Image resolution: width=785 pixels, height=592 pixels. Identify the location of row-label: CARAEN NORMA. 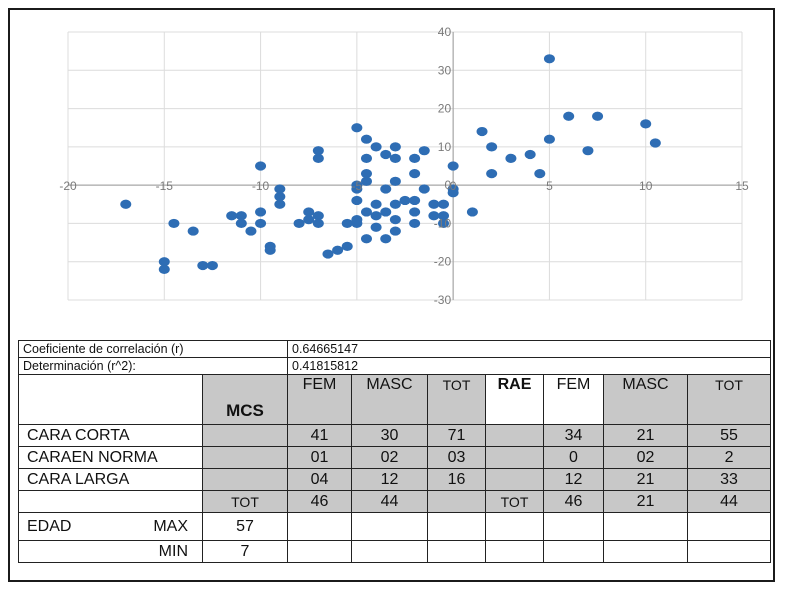
(110, 457).